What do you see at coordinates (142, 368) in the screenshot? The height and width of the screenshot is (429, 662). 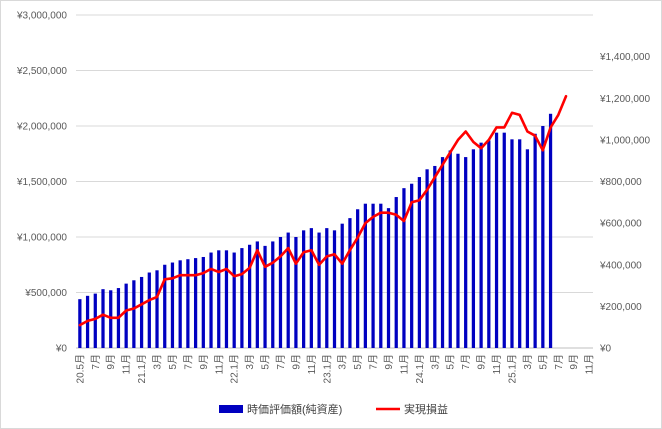 I see `x-axis-tick-label: 21.1月` at bounding box center [142, 368].